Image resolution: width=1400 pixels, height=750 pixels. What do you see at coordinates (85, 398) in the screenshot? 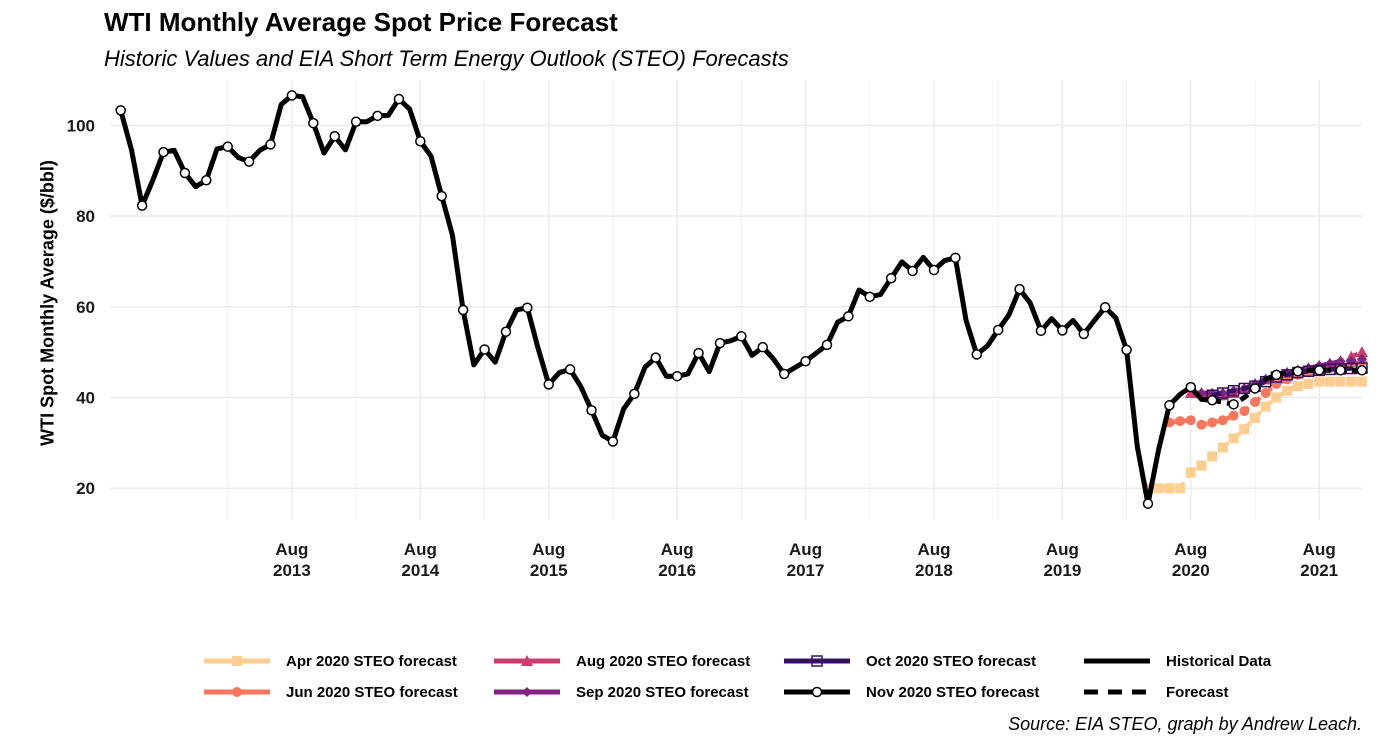
I see `y-tick-label: 40` at bounding box center [85, 398].